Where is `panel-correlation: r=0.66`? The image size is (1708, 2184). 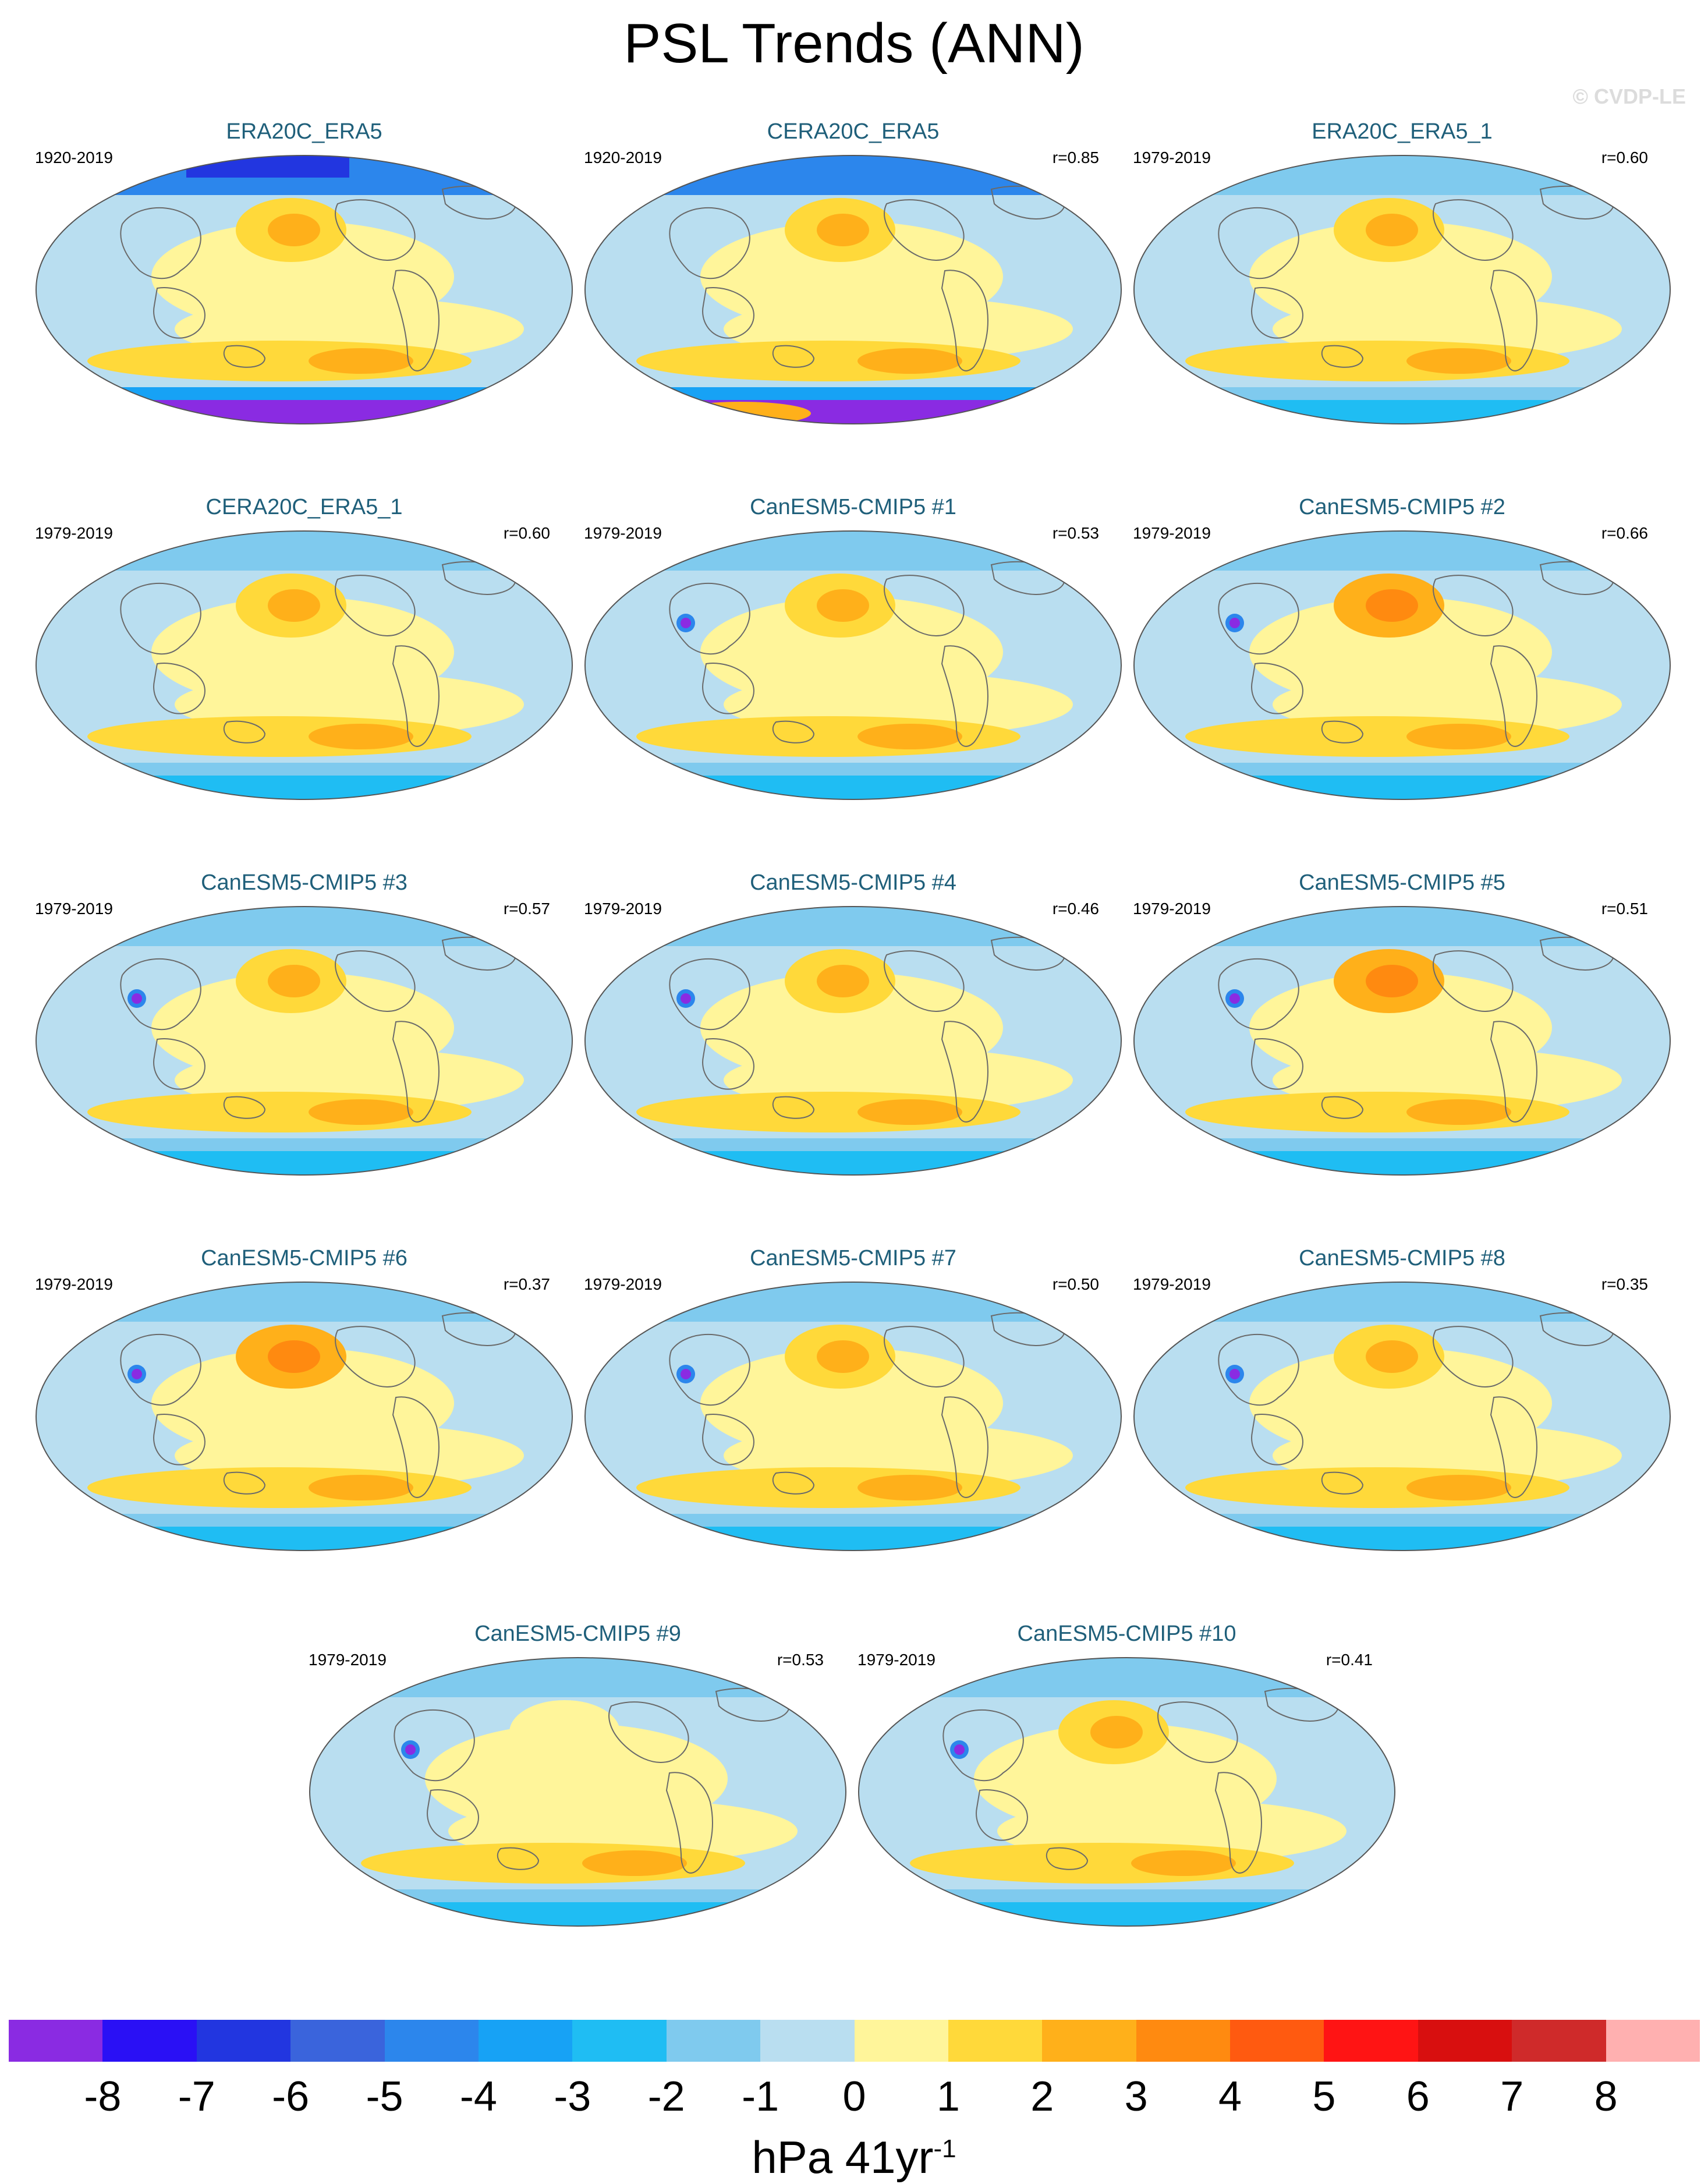 panel-correlation: r=0.66 is located at coordinates (1624, 533).